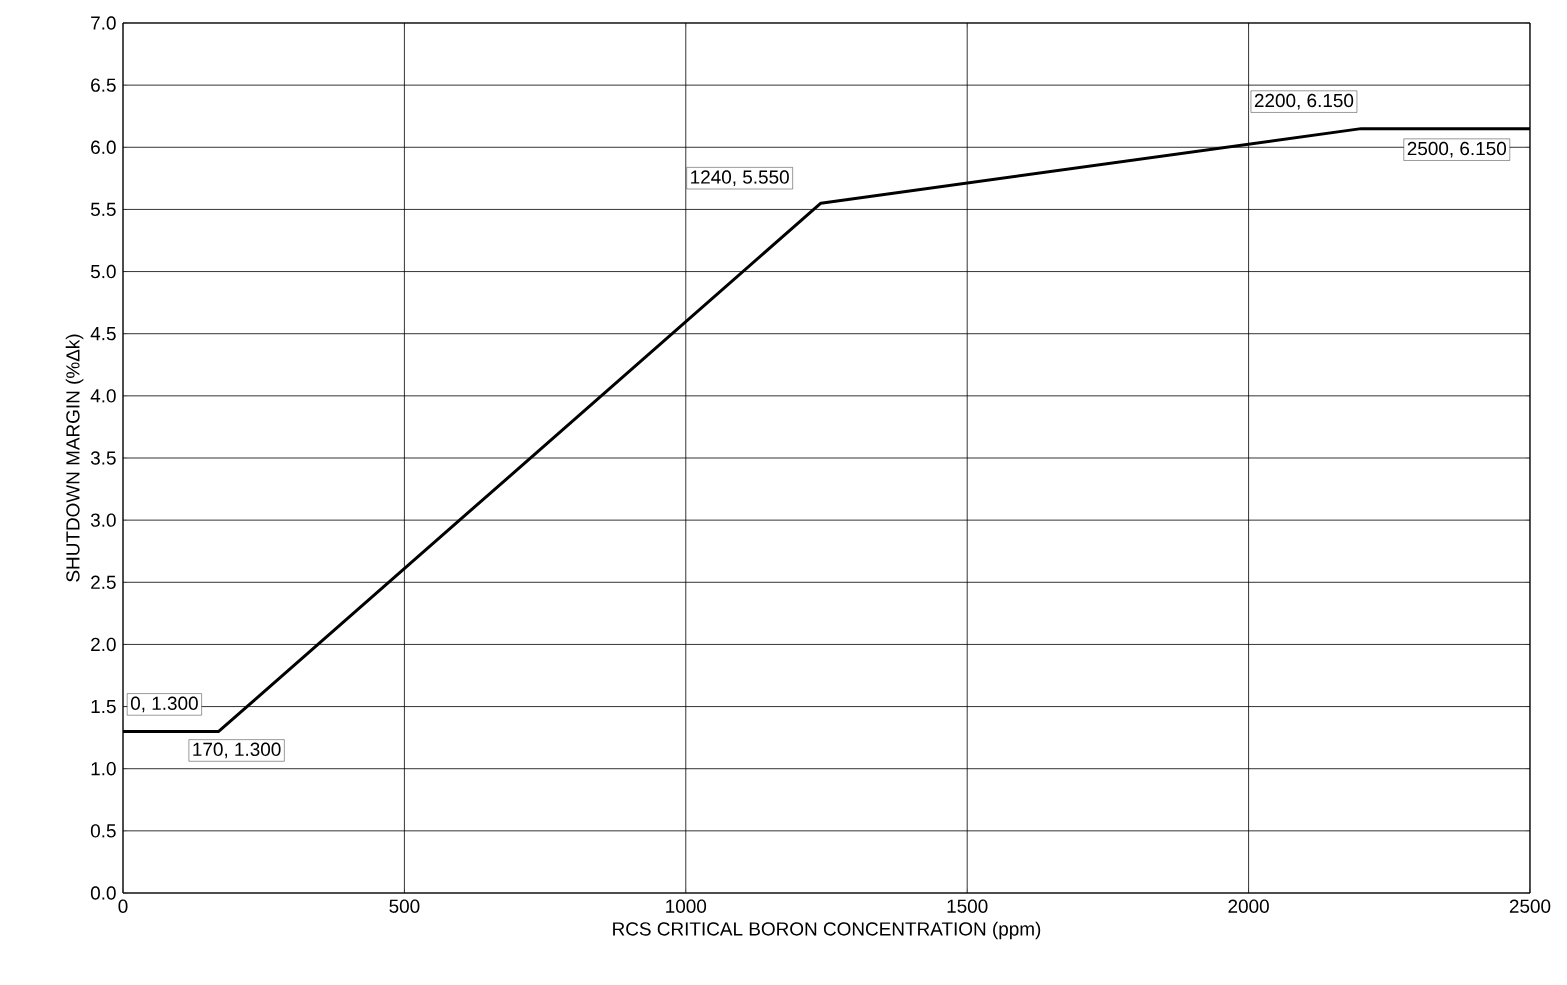 The height and width of the screenshot is (985, 1567). I want to click on y-tick-label: 4.5, so click(103, 334).